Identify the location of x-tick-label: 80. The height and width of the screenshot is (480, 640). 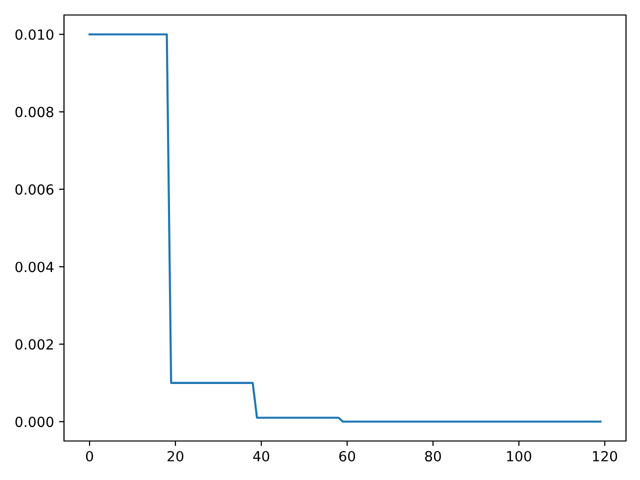
(433, 456).